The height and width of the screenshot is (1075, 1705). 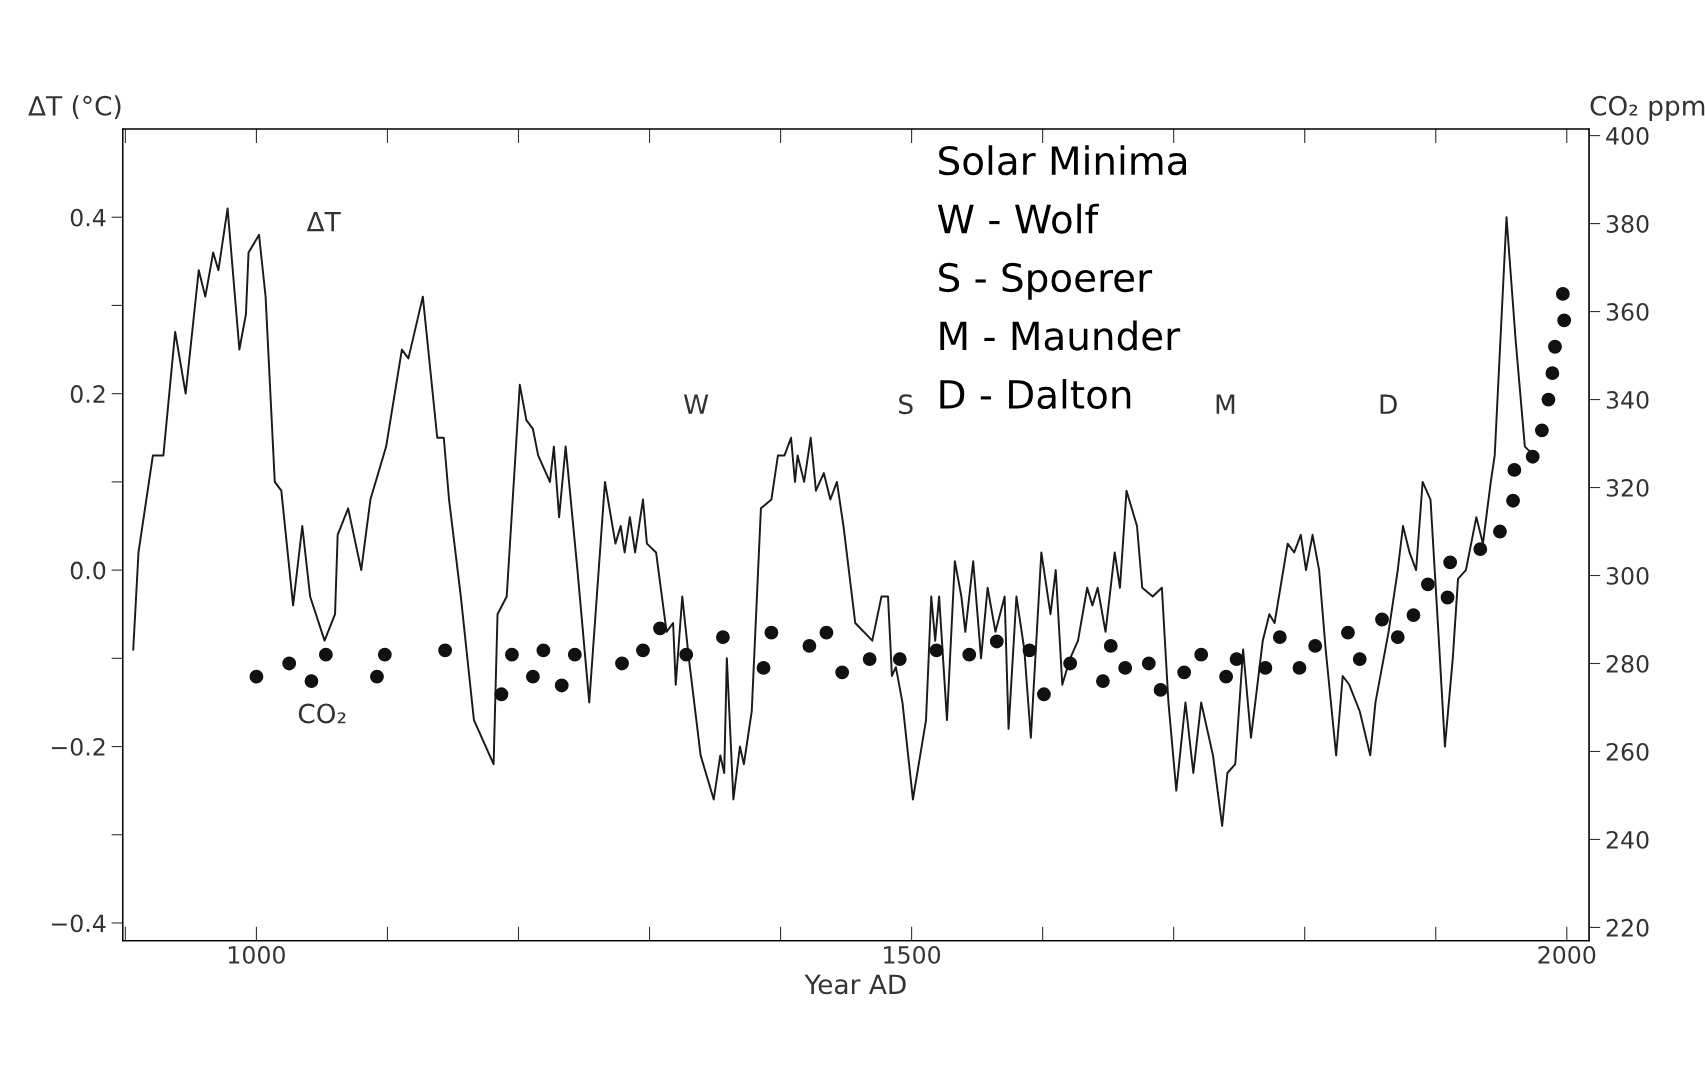 I want to click on y-tick-label: −0.2, so click(x=78, y=746).